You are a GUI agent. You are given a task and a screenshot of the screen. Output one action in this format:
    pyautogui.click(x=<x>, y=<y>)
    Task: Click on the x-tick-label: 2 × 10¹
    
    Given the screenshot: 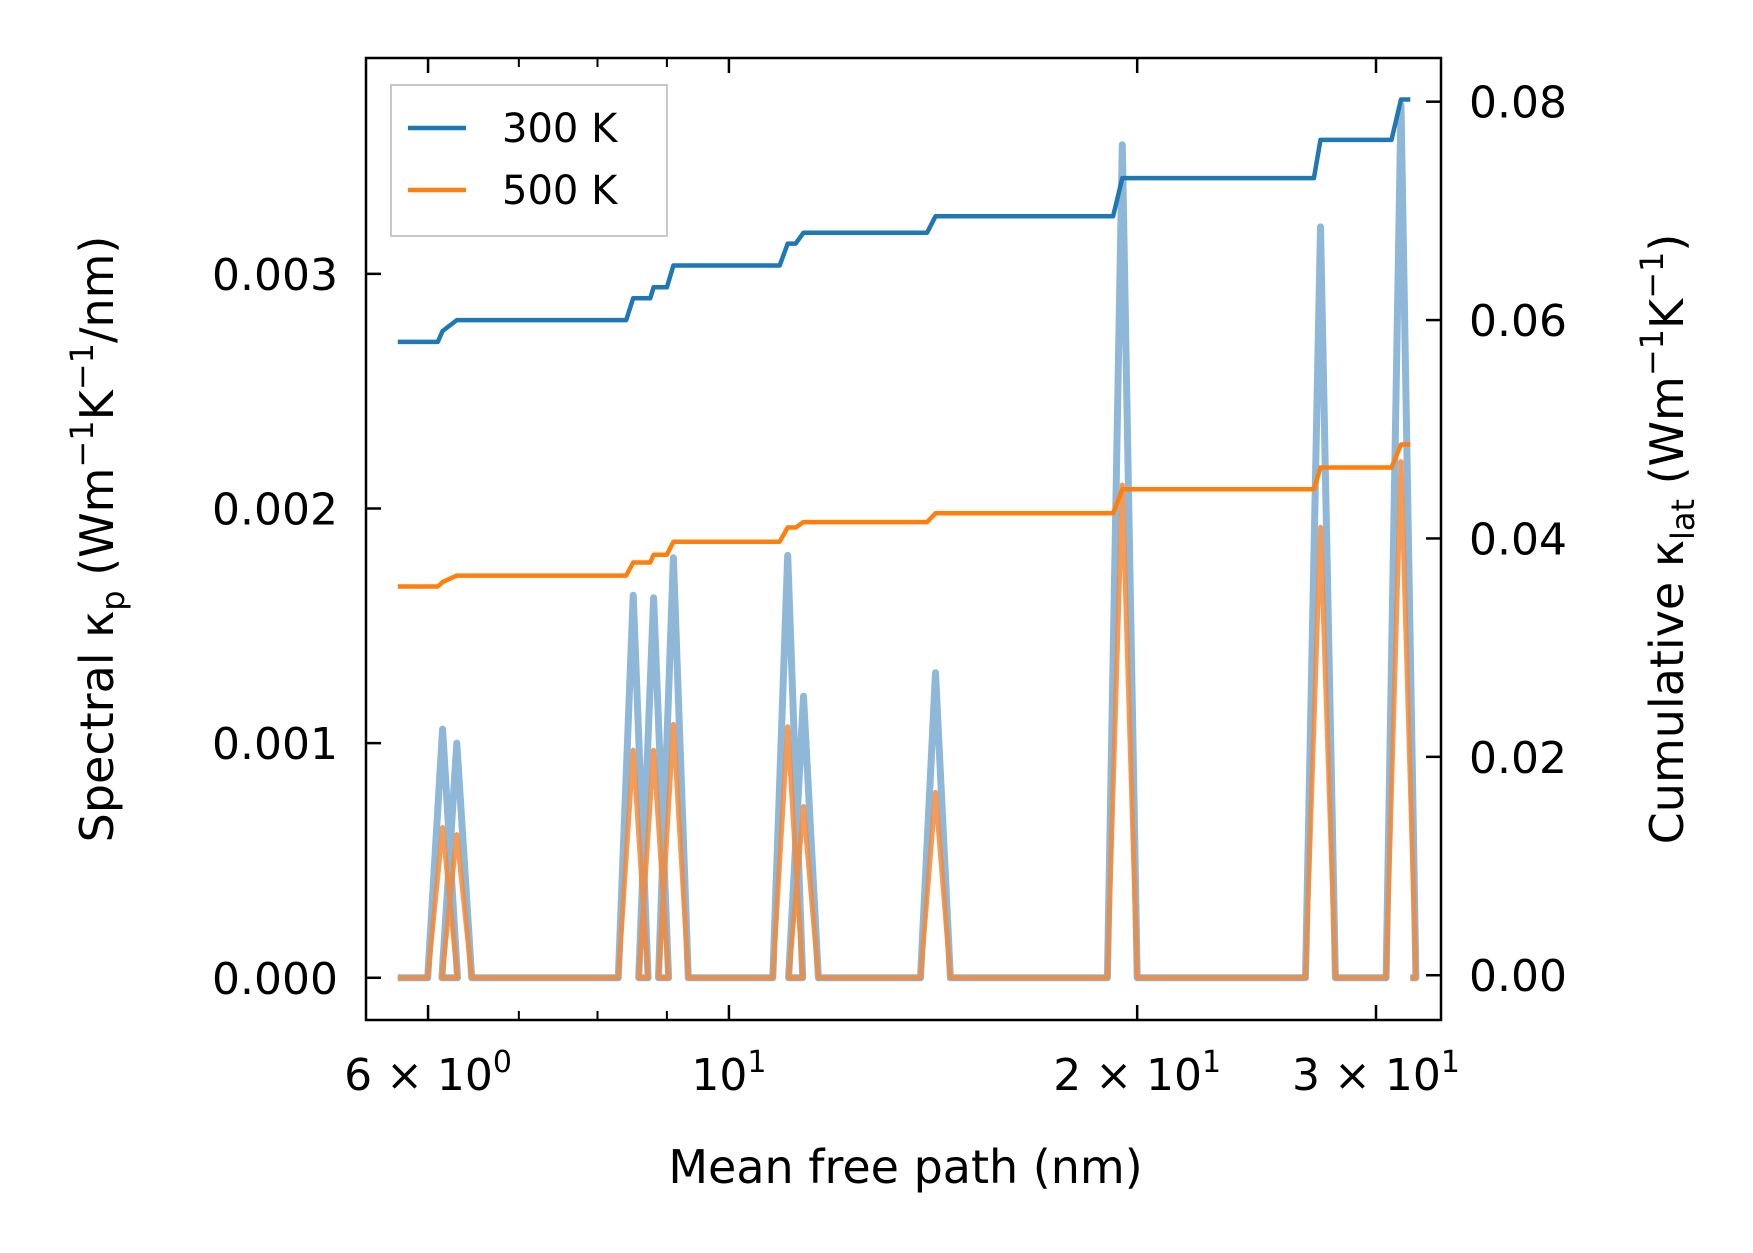 What is the action you would take?
    pyautogui.click(x=1137, y=1073)
    